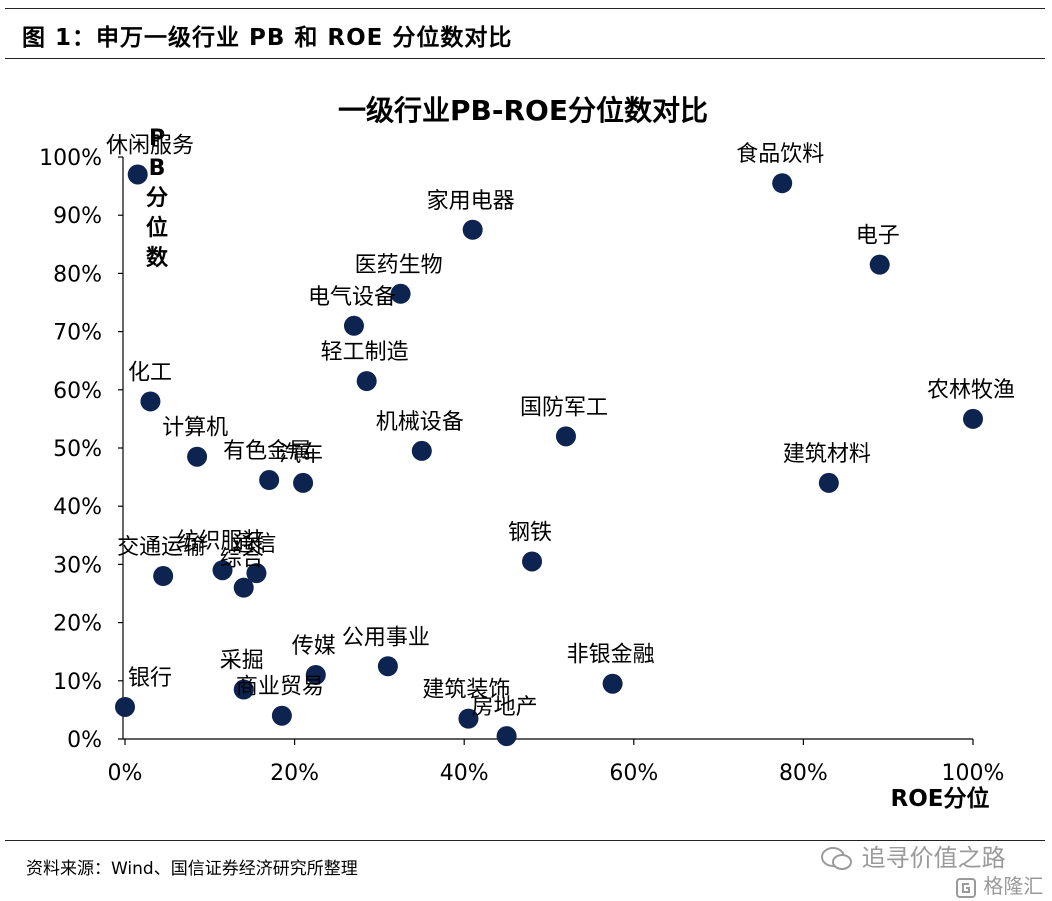 The height and width of the screenshot is (901, 1052). Describe the element at coordinates (77, 682) in the screenshot. I see `y-tick-label: 10%` at that location.